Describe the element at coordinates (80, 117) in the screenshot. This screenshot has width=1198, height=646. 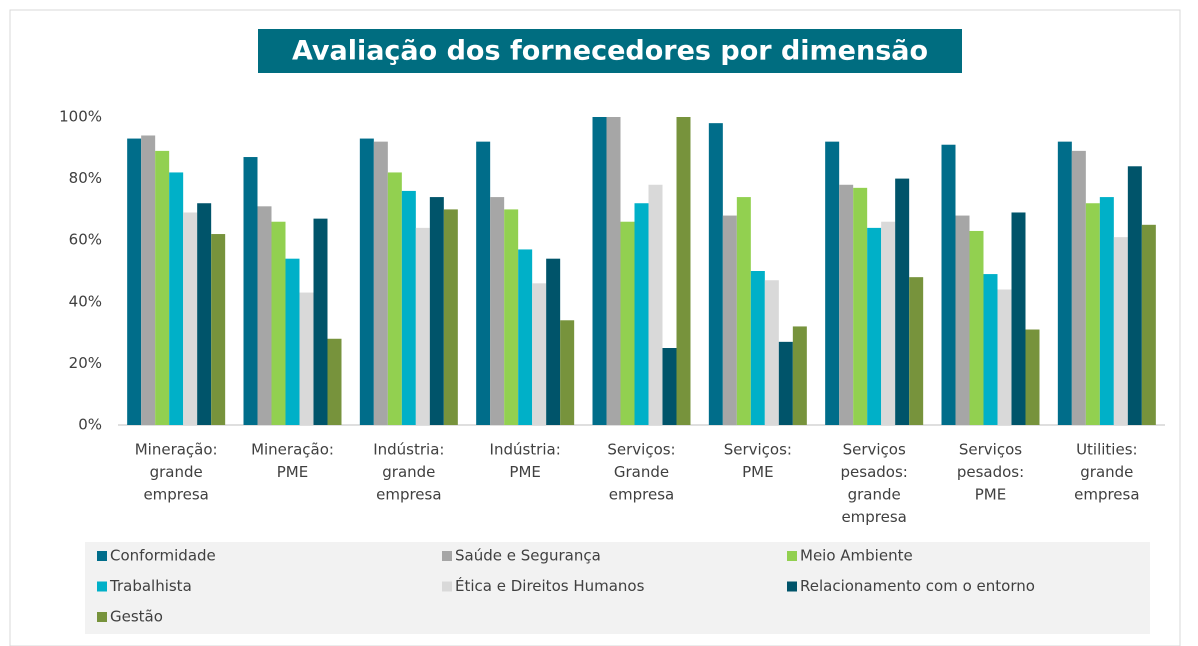
I see `y-tick-label: 100%` at that location.